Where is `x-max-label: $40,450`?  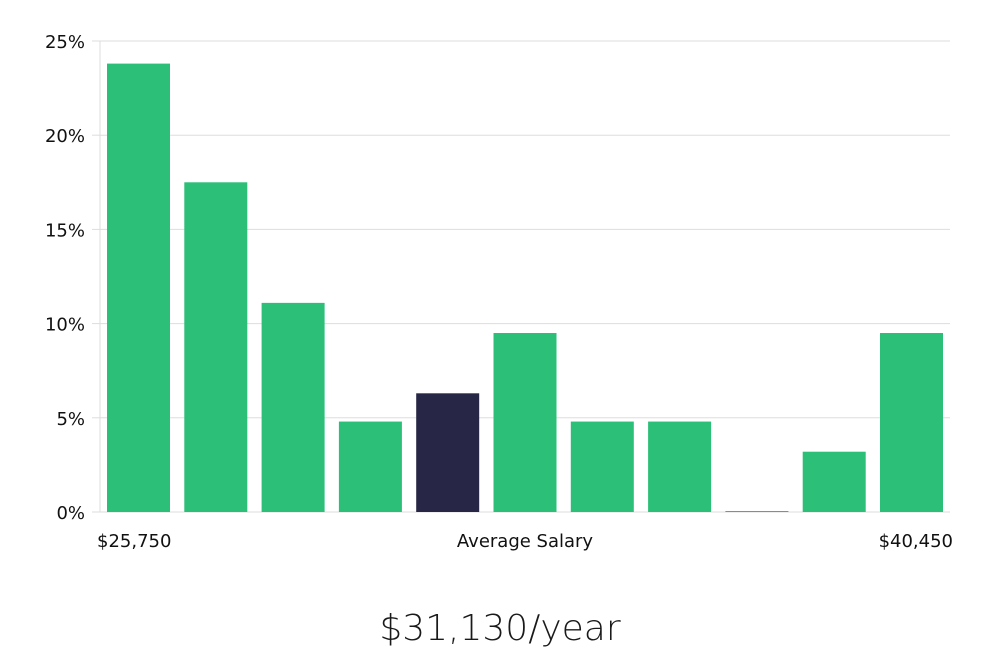
x-max-label: $40,450 is located at coordinates (916, 541).